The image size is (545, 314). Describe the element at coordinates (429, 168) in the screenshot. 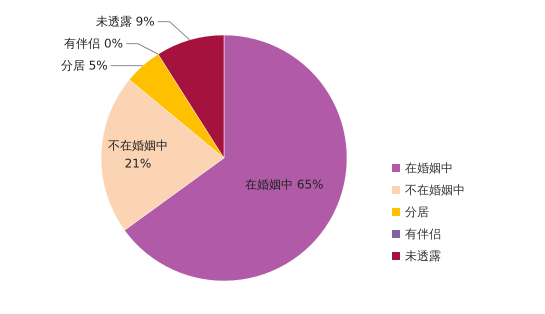

I see `legend-label: 在婚姻中` at that location.